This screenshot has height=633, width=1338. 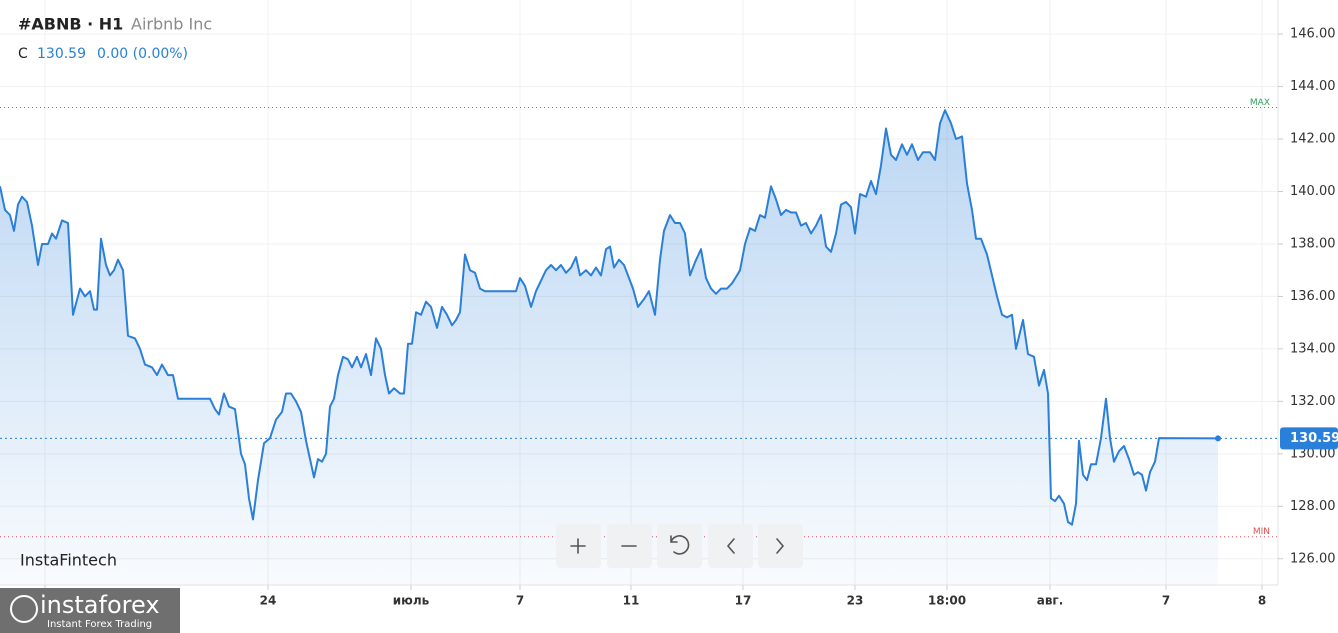 I want to click on x-tick-label: 24, so click(x=268, y=601).